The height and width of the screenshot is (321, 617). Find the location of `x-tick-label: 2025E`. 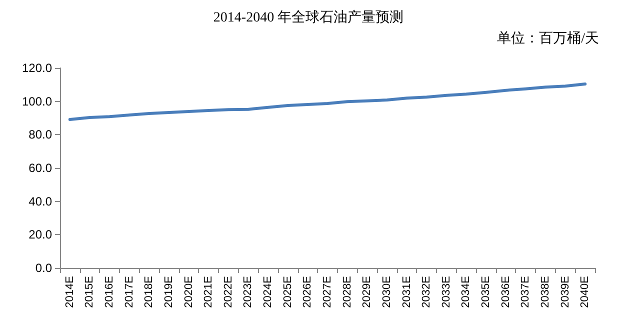

x-tick-label: 2025E is located at coordinates (288, 292).